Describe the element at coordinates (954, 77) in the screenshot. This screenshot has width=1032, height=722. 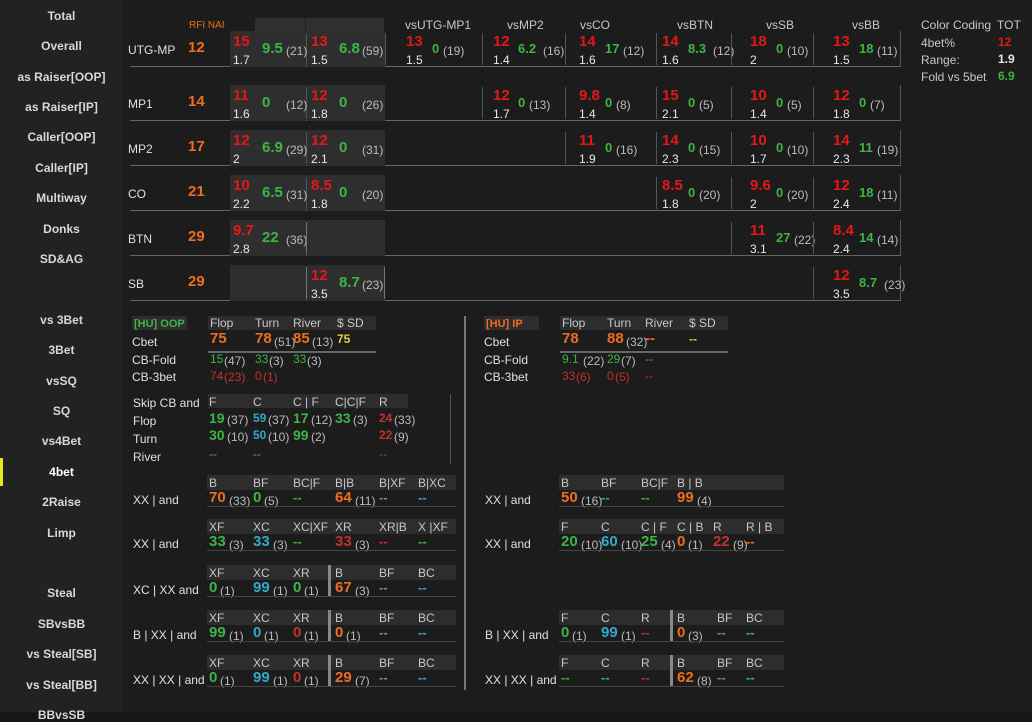
I see `legend-label: Fold vs 5bet` at that location.